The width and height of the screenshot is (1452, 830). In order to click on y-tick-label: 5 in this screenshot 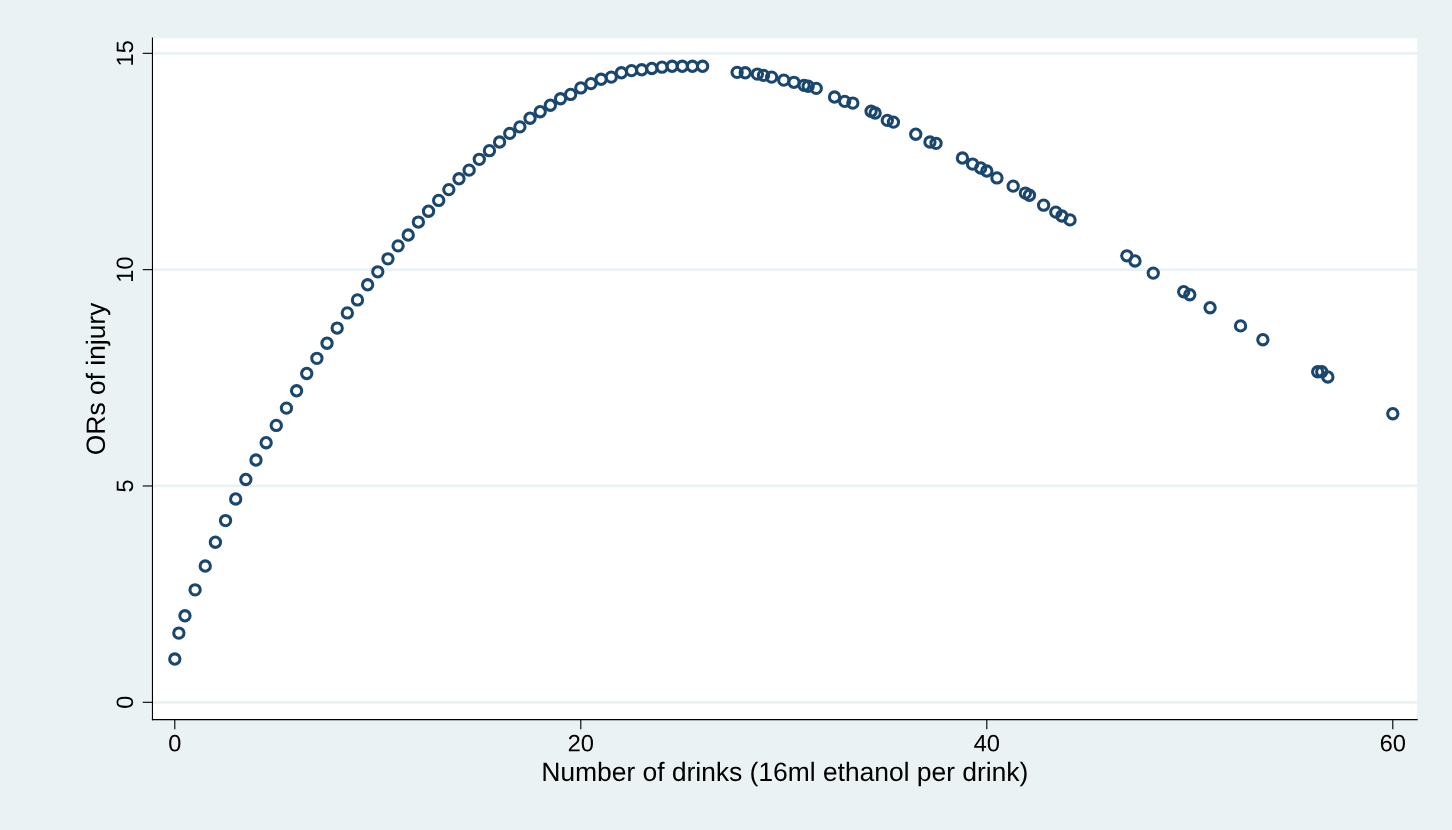, I will do `click(125, 486)`.